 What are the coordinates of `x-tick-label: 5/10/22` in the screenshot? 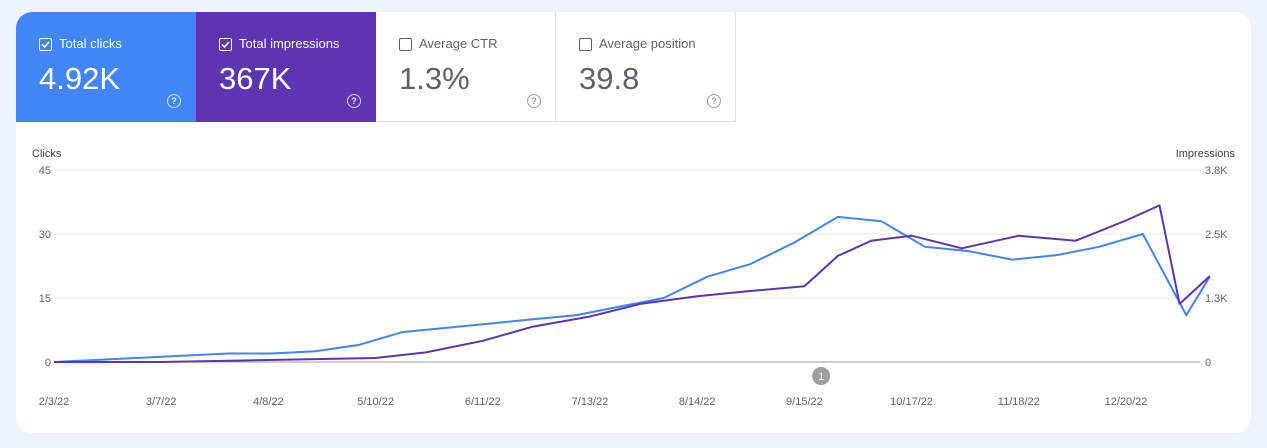 It's located at (375, 402).